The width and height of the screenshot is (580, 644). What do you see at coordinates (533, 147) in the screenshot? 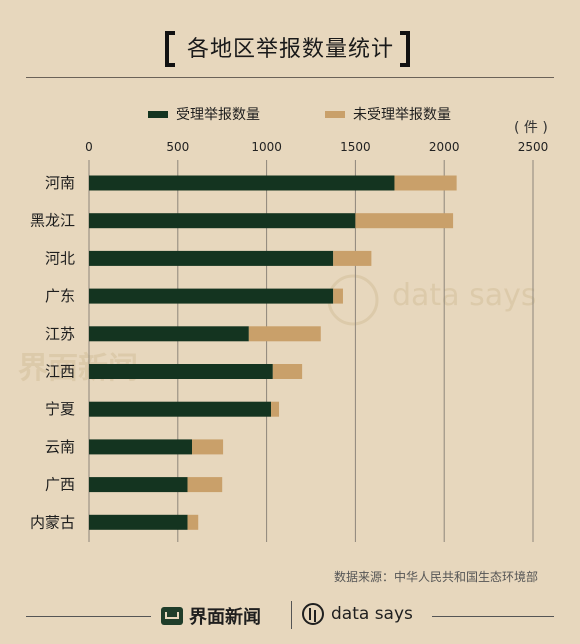
I see `x-tick-label-2500: 2500` at bounding box center [533, 147].